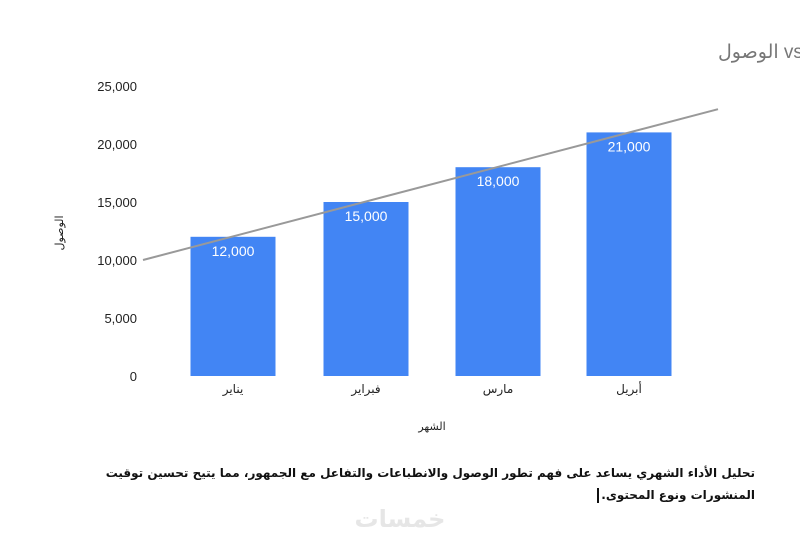 The image size is (800, 541). I want to click on x-axis-label: الشهر, so click(431, 426).